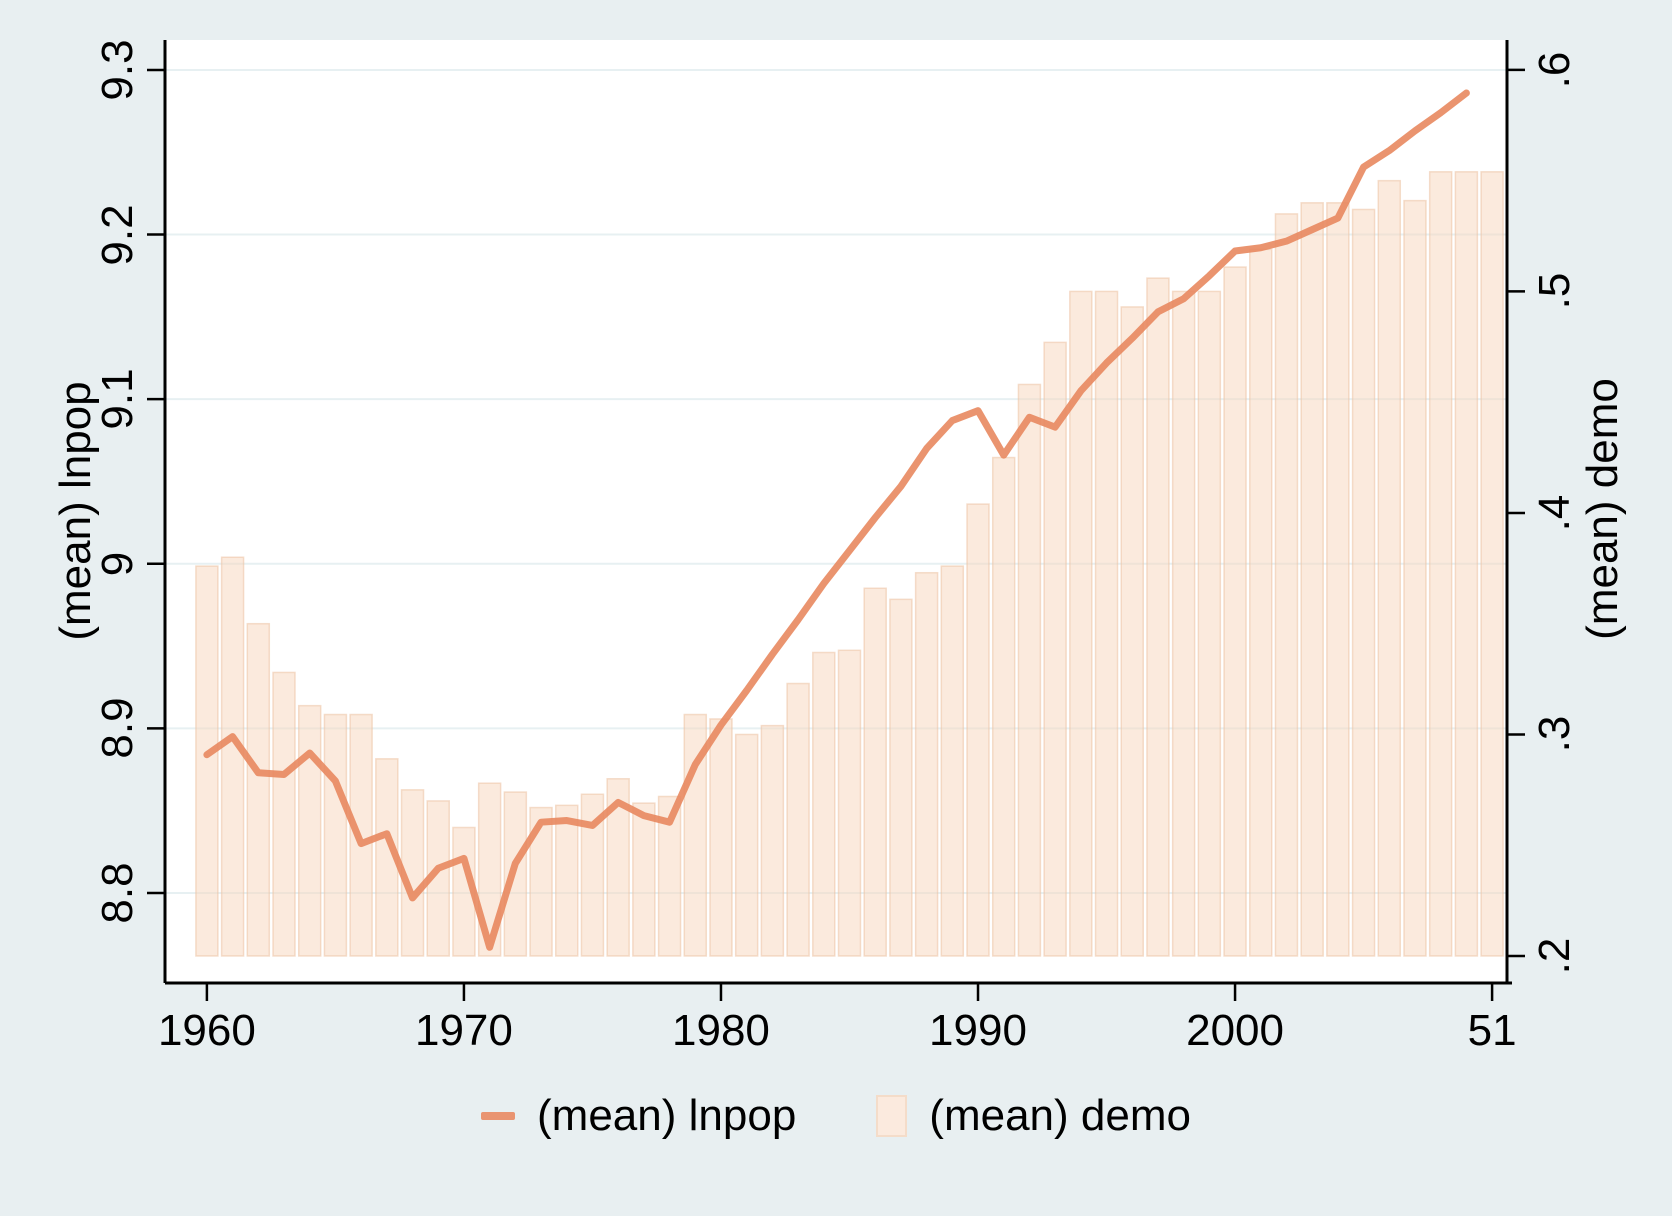 The height and width of the screenshot is (1216, 1672). I want to click on bar-1994, so click(1081, 623).